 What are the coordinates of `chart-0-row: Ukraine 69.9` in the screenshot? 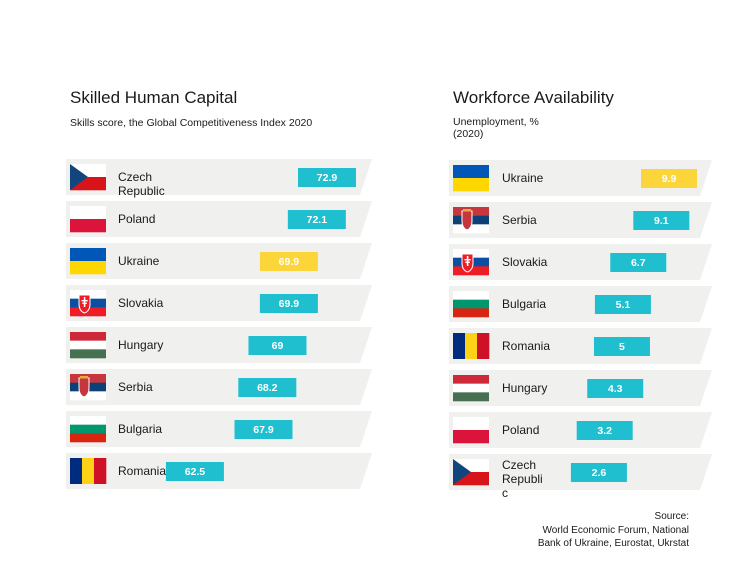 It's located at (219, 261).